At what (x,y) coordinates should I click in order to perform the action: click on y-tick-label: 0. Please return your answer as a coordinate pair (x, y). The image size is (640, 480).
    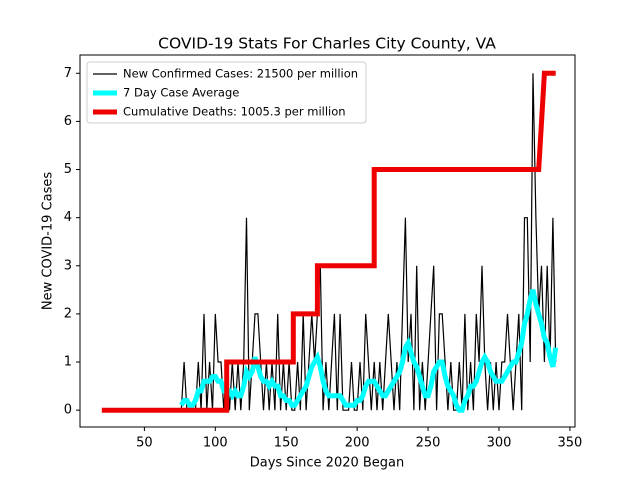
    Looking at the image, I should click on (68, 410).